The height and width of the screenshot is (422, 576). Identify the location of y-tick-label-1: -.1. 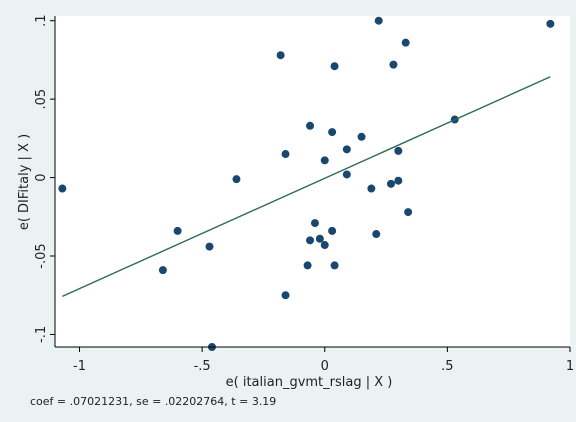
(41, 334).